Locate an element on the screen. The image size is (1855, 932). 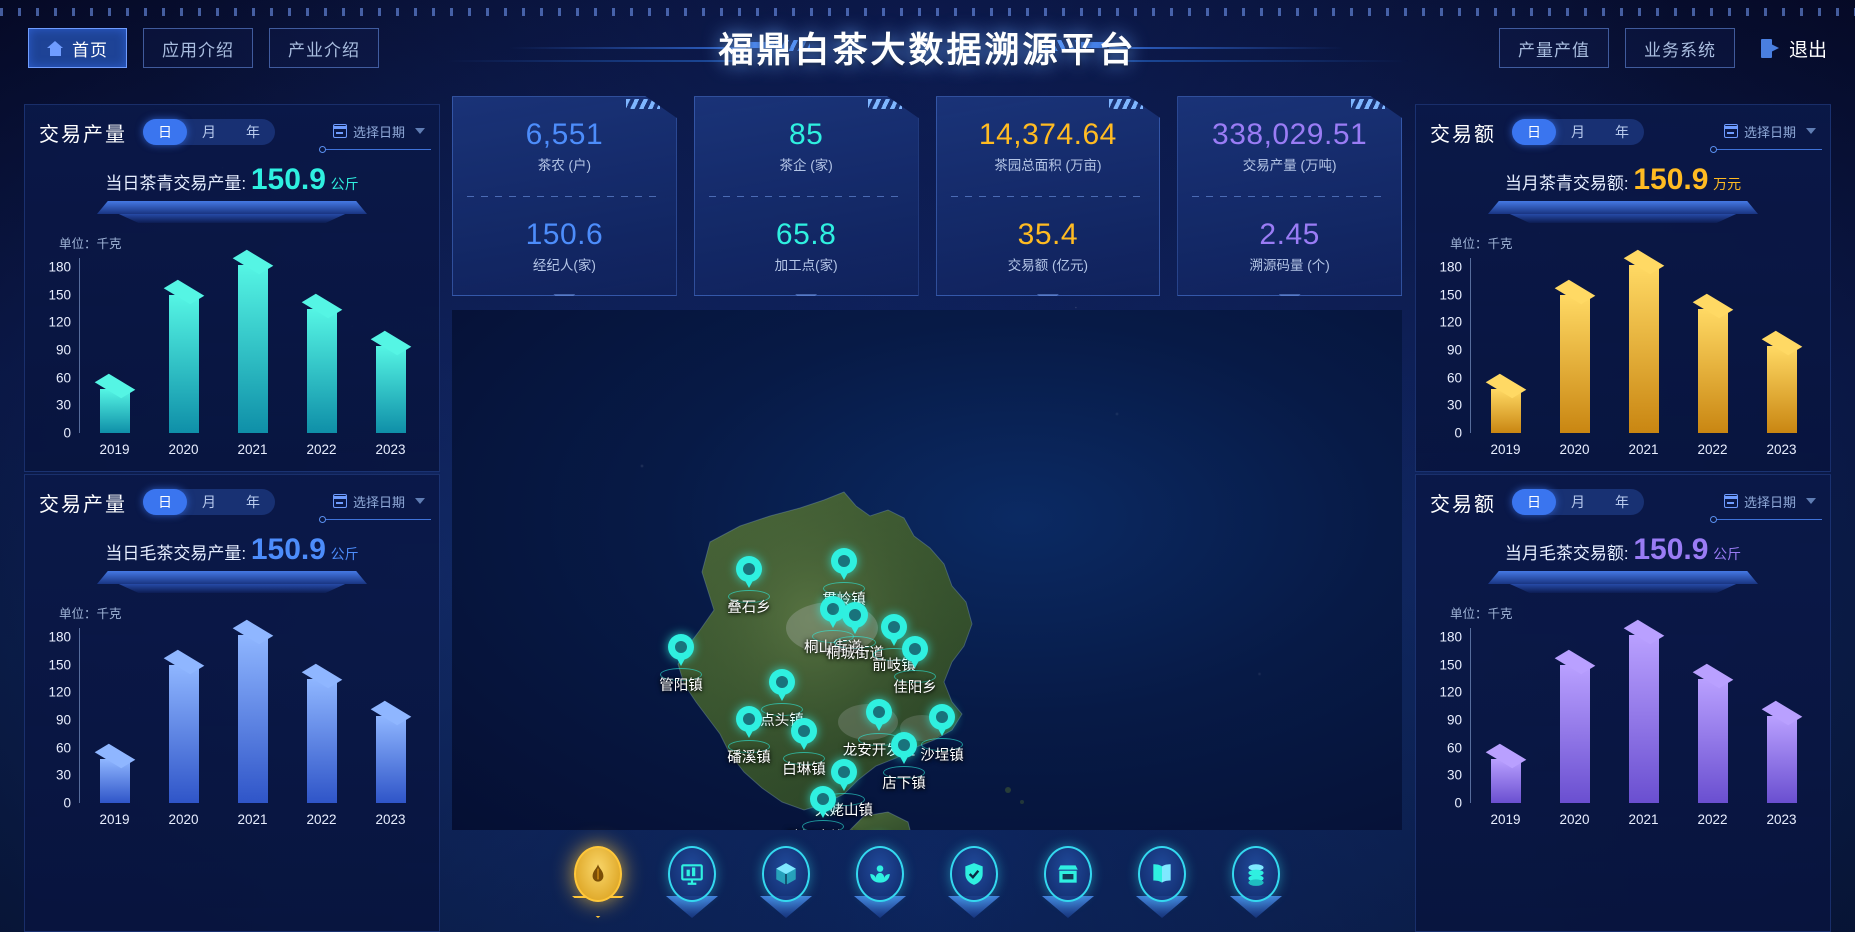
nav-item-industry-intro: 产业介绍 is located at coordinates (324, 48).